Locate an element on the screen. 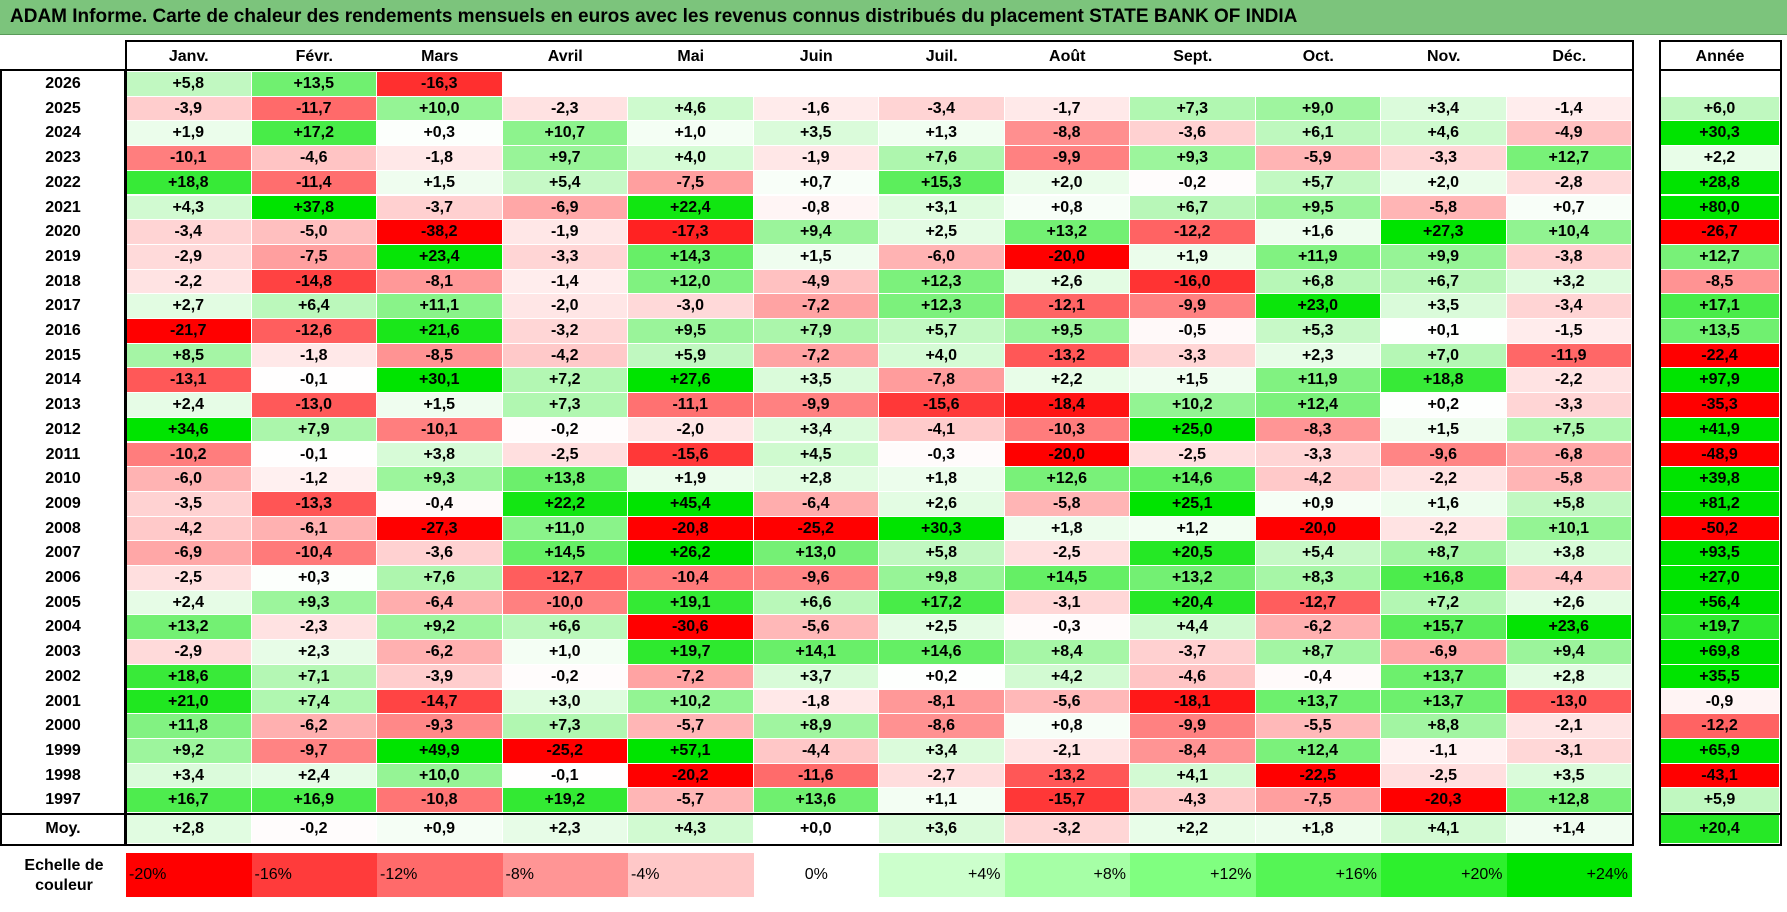  heatmap-cell: +9,2 is located at coordinates (189, 751).